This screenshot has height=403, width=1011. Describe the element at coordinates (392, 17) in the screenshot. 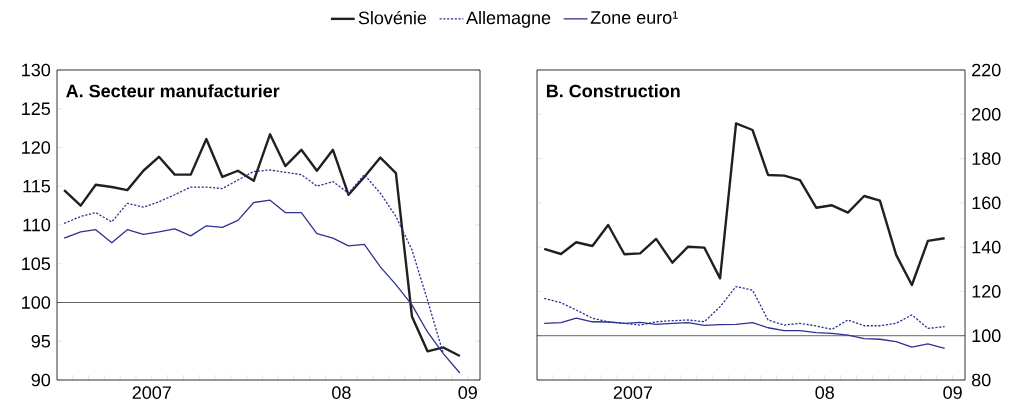

I see `legend-label: Slovénie` at that location.